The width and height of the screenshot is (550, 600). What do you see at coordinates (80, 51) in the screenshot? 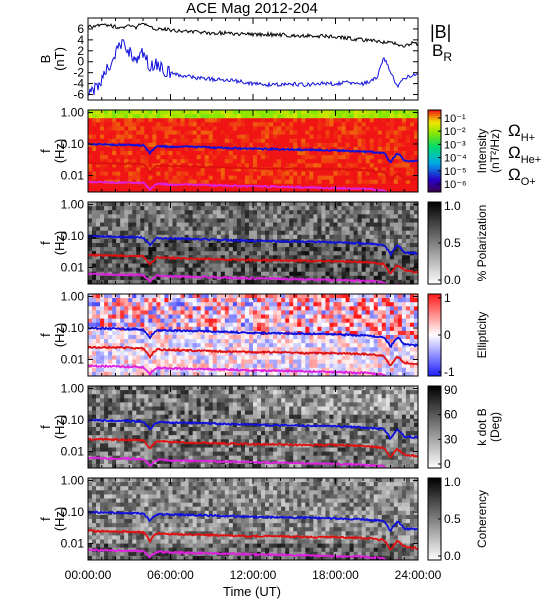
I see `y-tick-label: 2` at bounding box center [80, 51].